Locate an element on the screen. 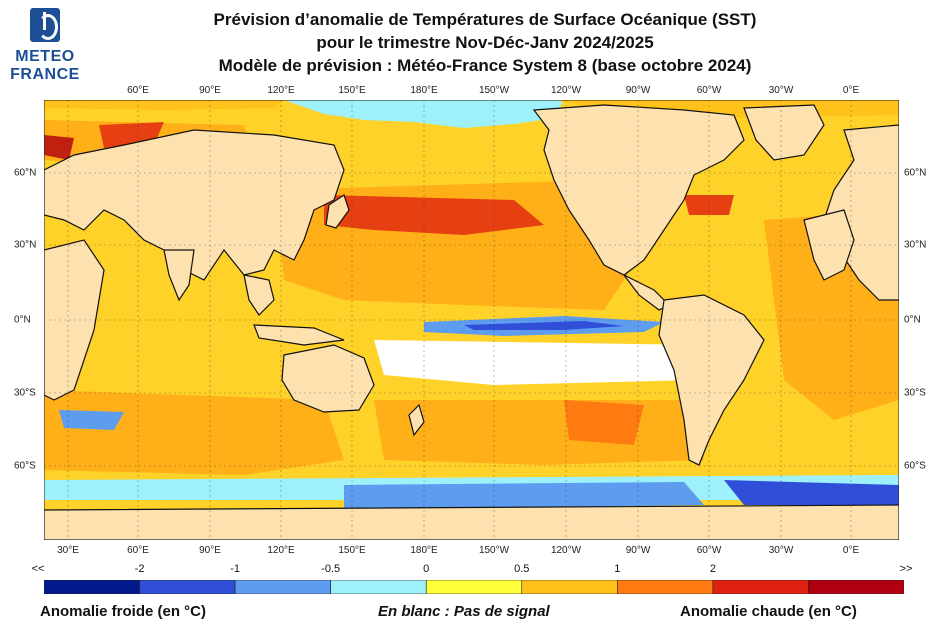  right-lat-label: 30°S is located at coordinates (915, 393).